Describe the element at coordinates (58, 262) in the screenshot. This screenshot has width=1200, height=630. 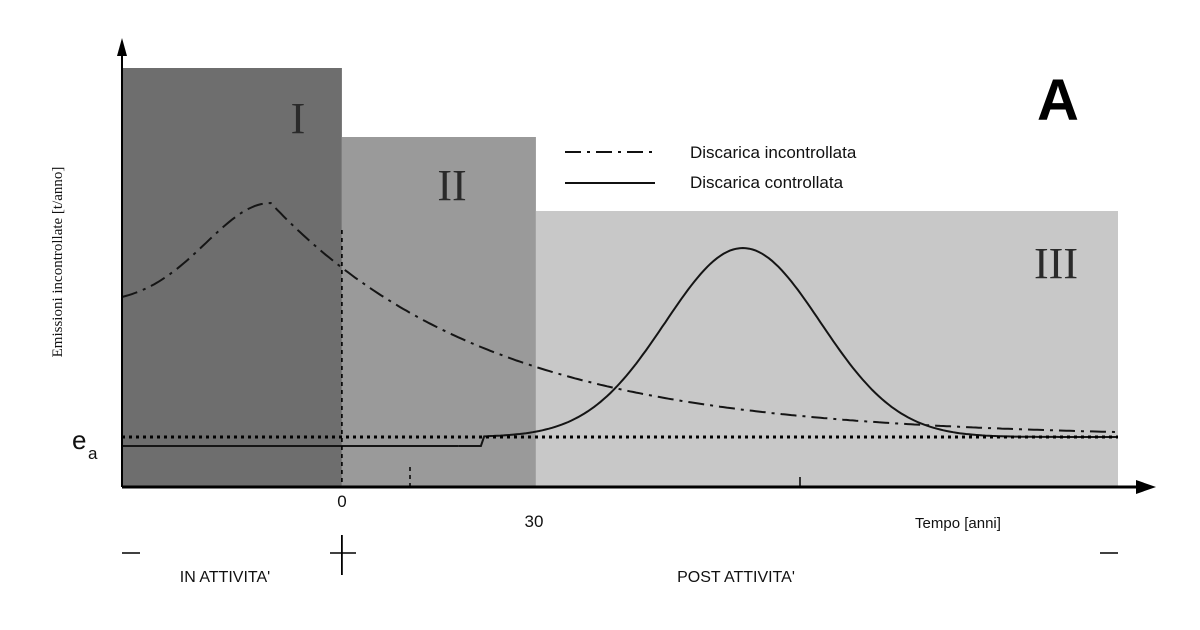
I see `y-axis-label: Emissioni incontrollate [t/anno]` at that location.